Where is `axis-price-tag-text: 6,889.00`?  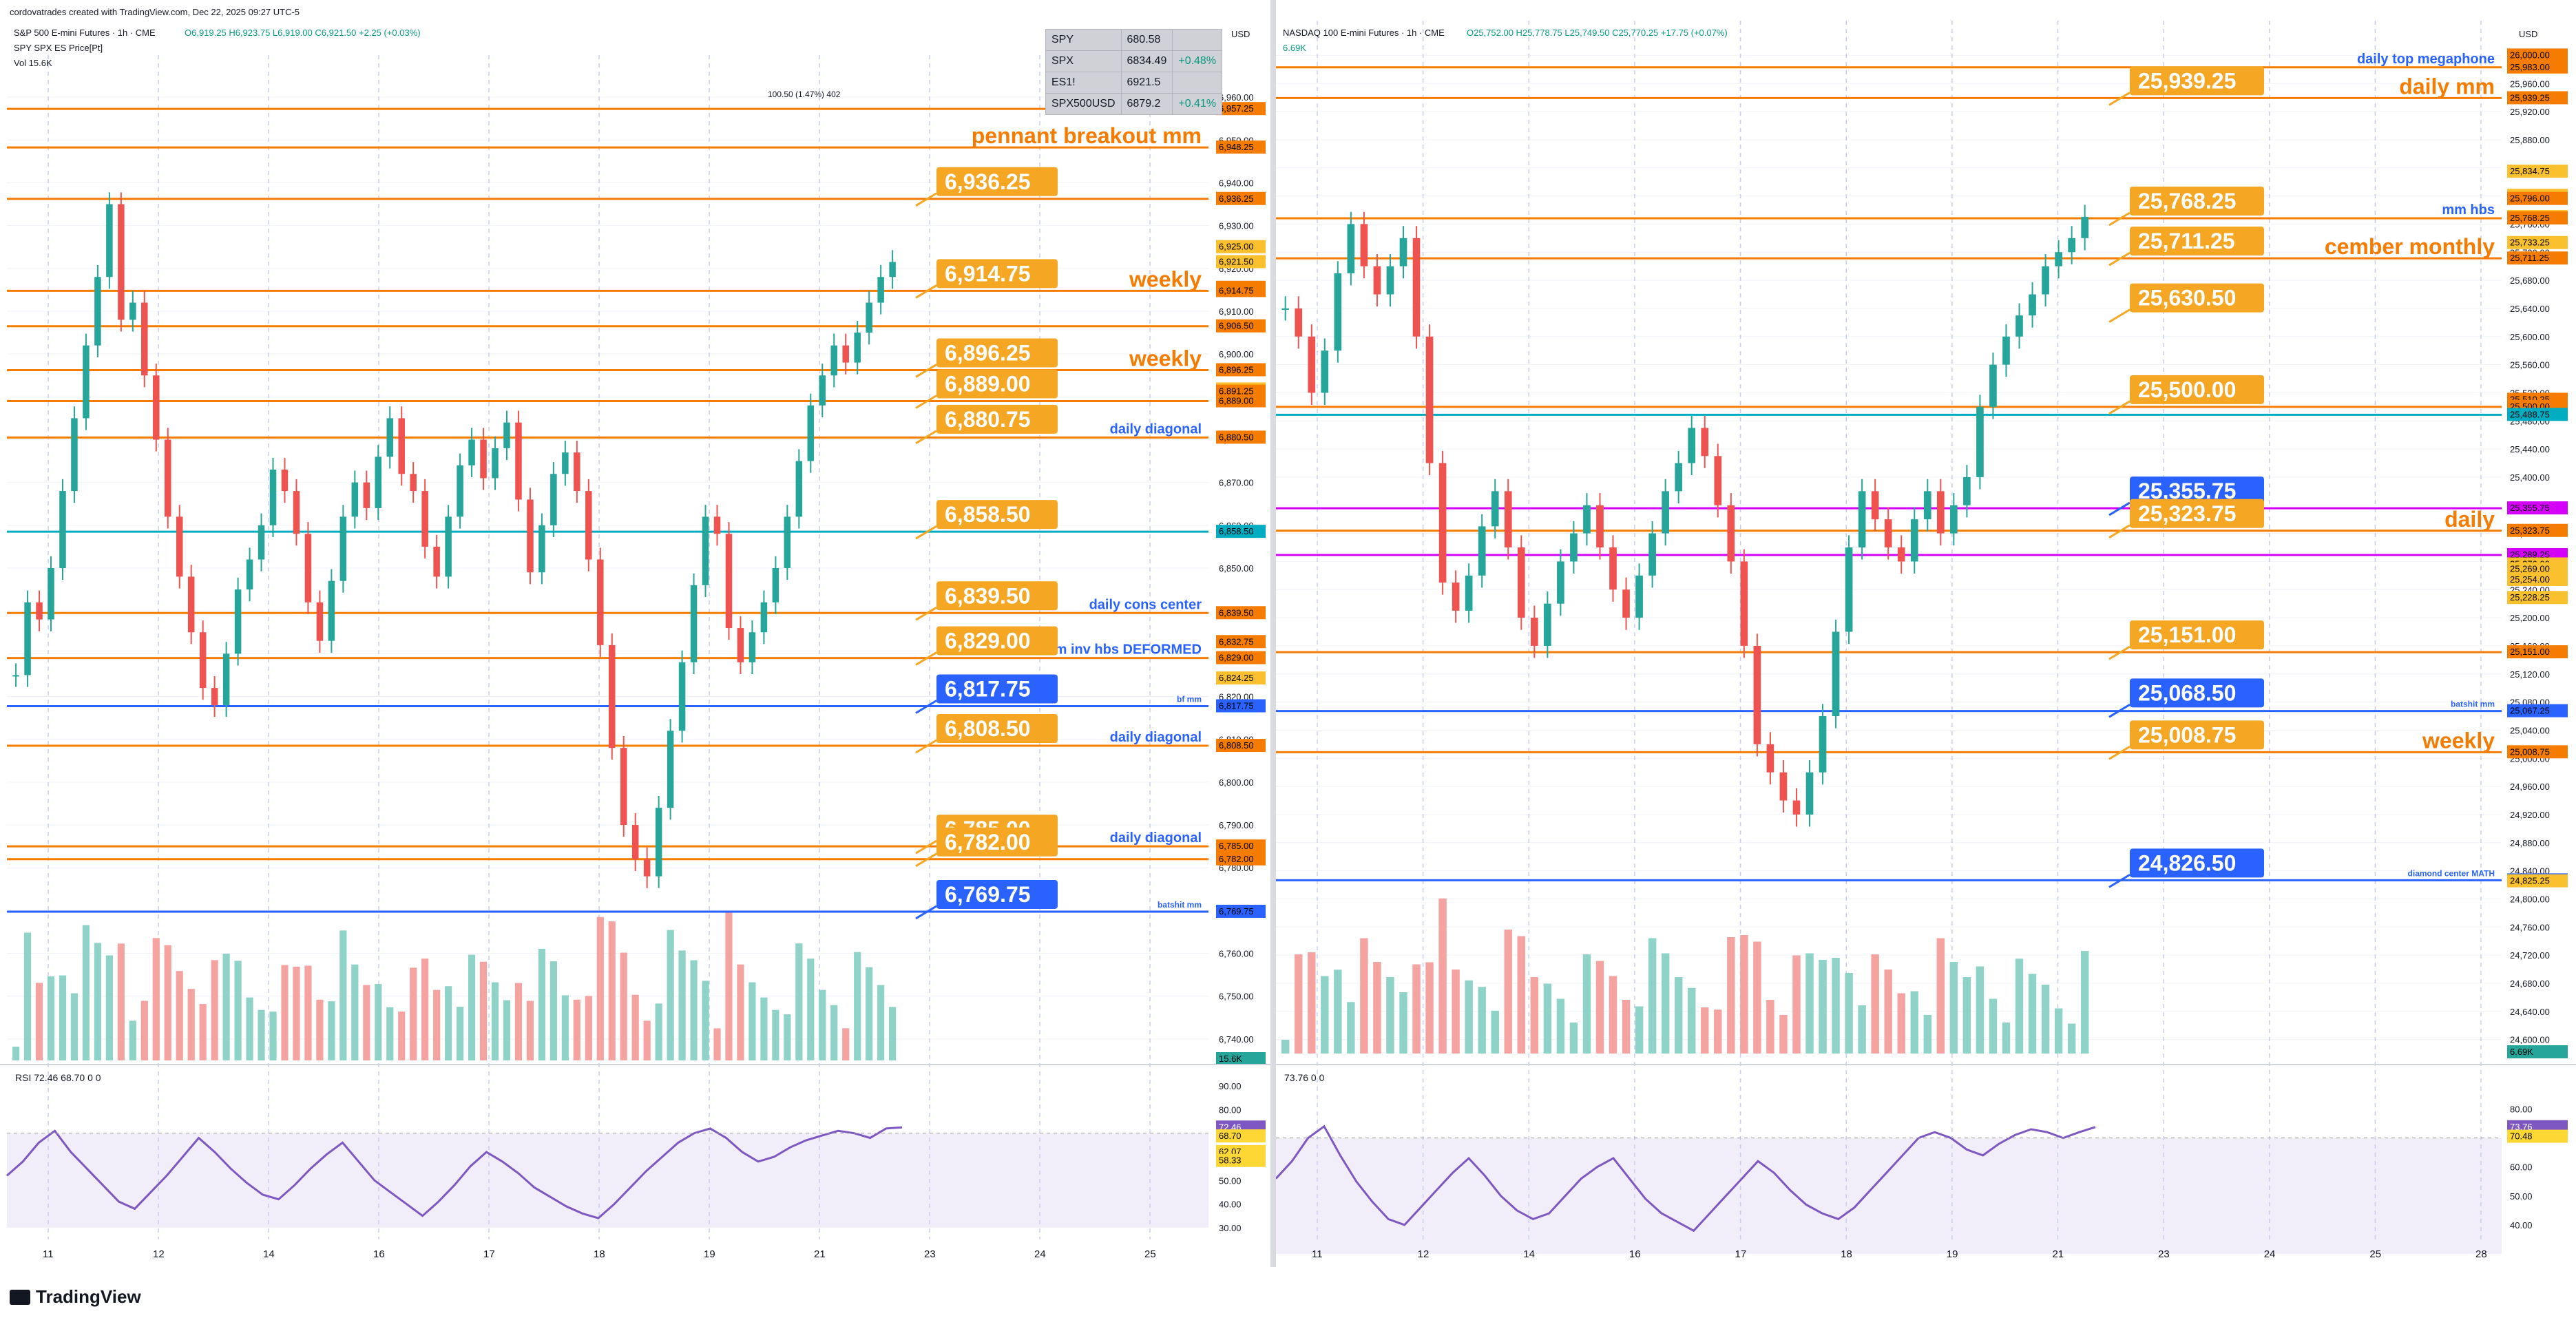
axis-price-tag-text: 6,889.00 is located at coordinates (1236, 401).